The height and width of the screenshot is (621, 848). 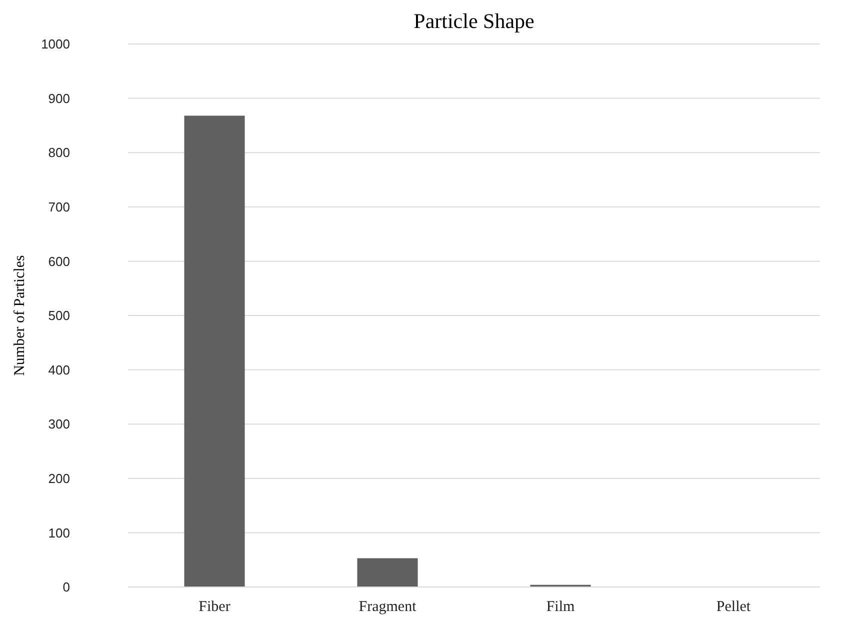 What do you see at coordinates (59, 478) in the screenshot?
I see `y-tick-label: 200` at bounding box center [59, 478].